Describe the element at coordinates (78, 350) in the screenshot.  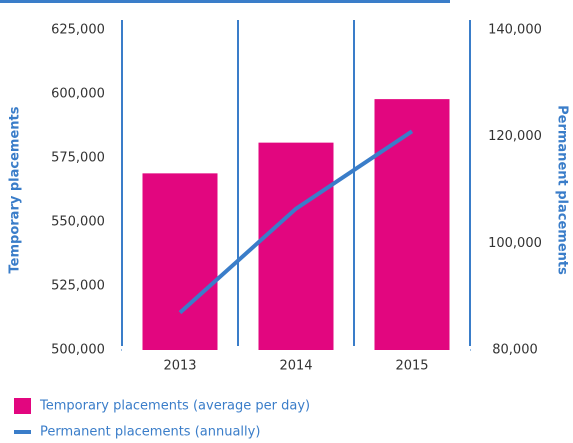
I see `y-tick-label: 500,000` at that location.